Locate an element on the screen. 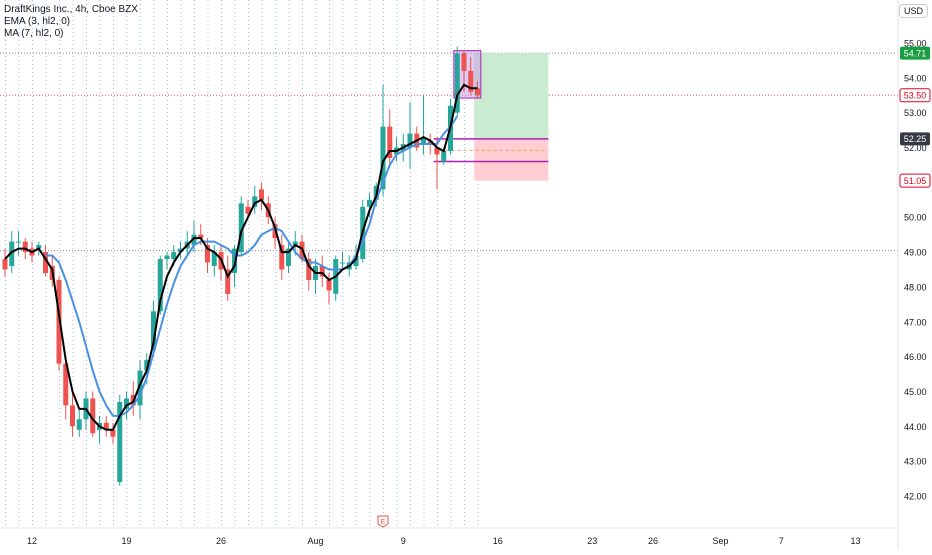  x-tick-label: 16 is located at coordinates (498, 541).